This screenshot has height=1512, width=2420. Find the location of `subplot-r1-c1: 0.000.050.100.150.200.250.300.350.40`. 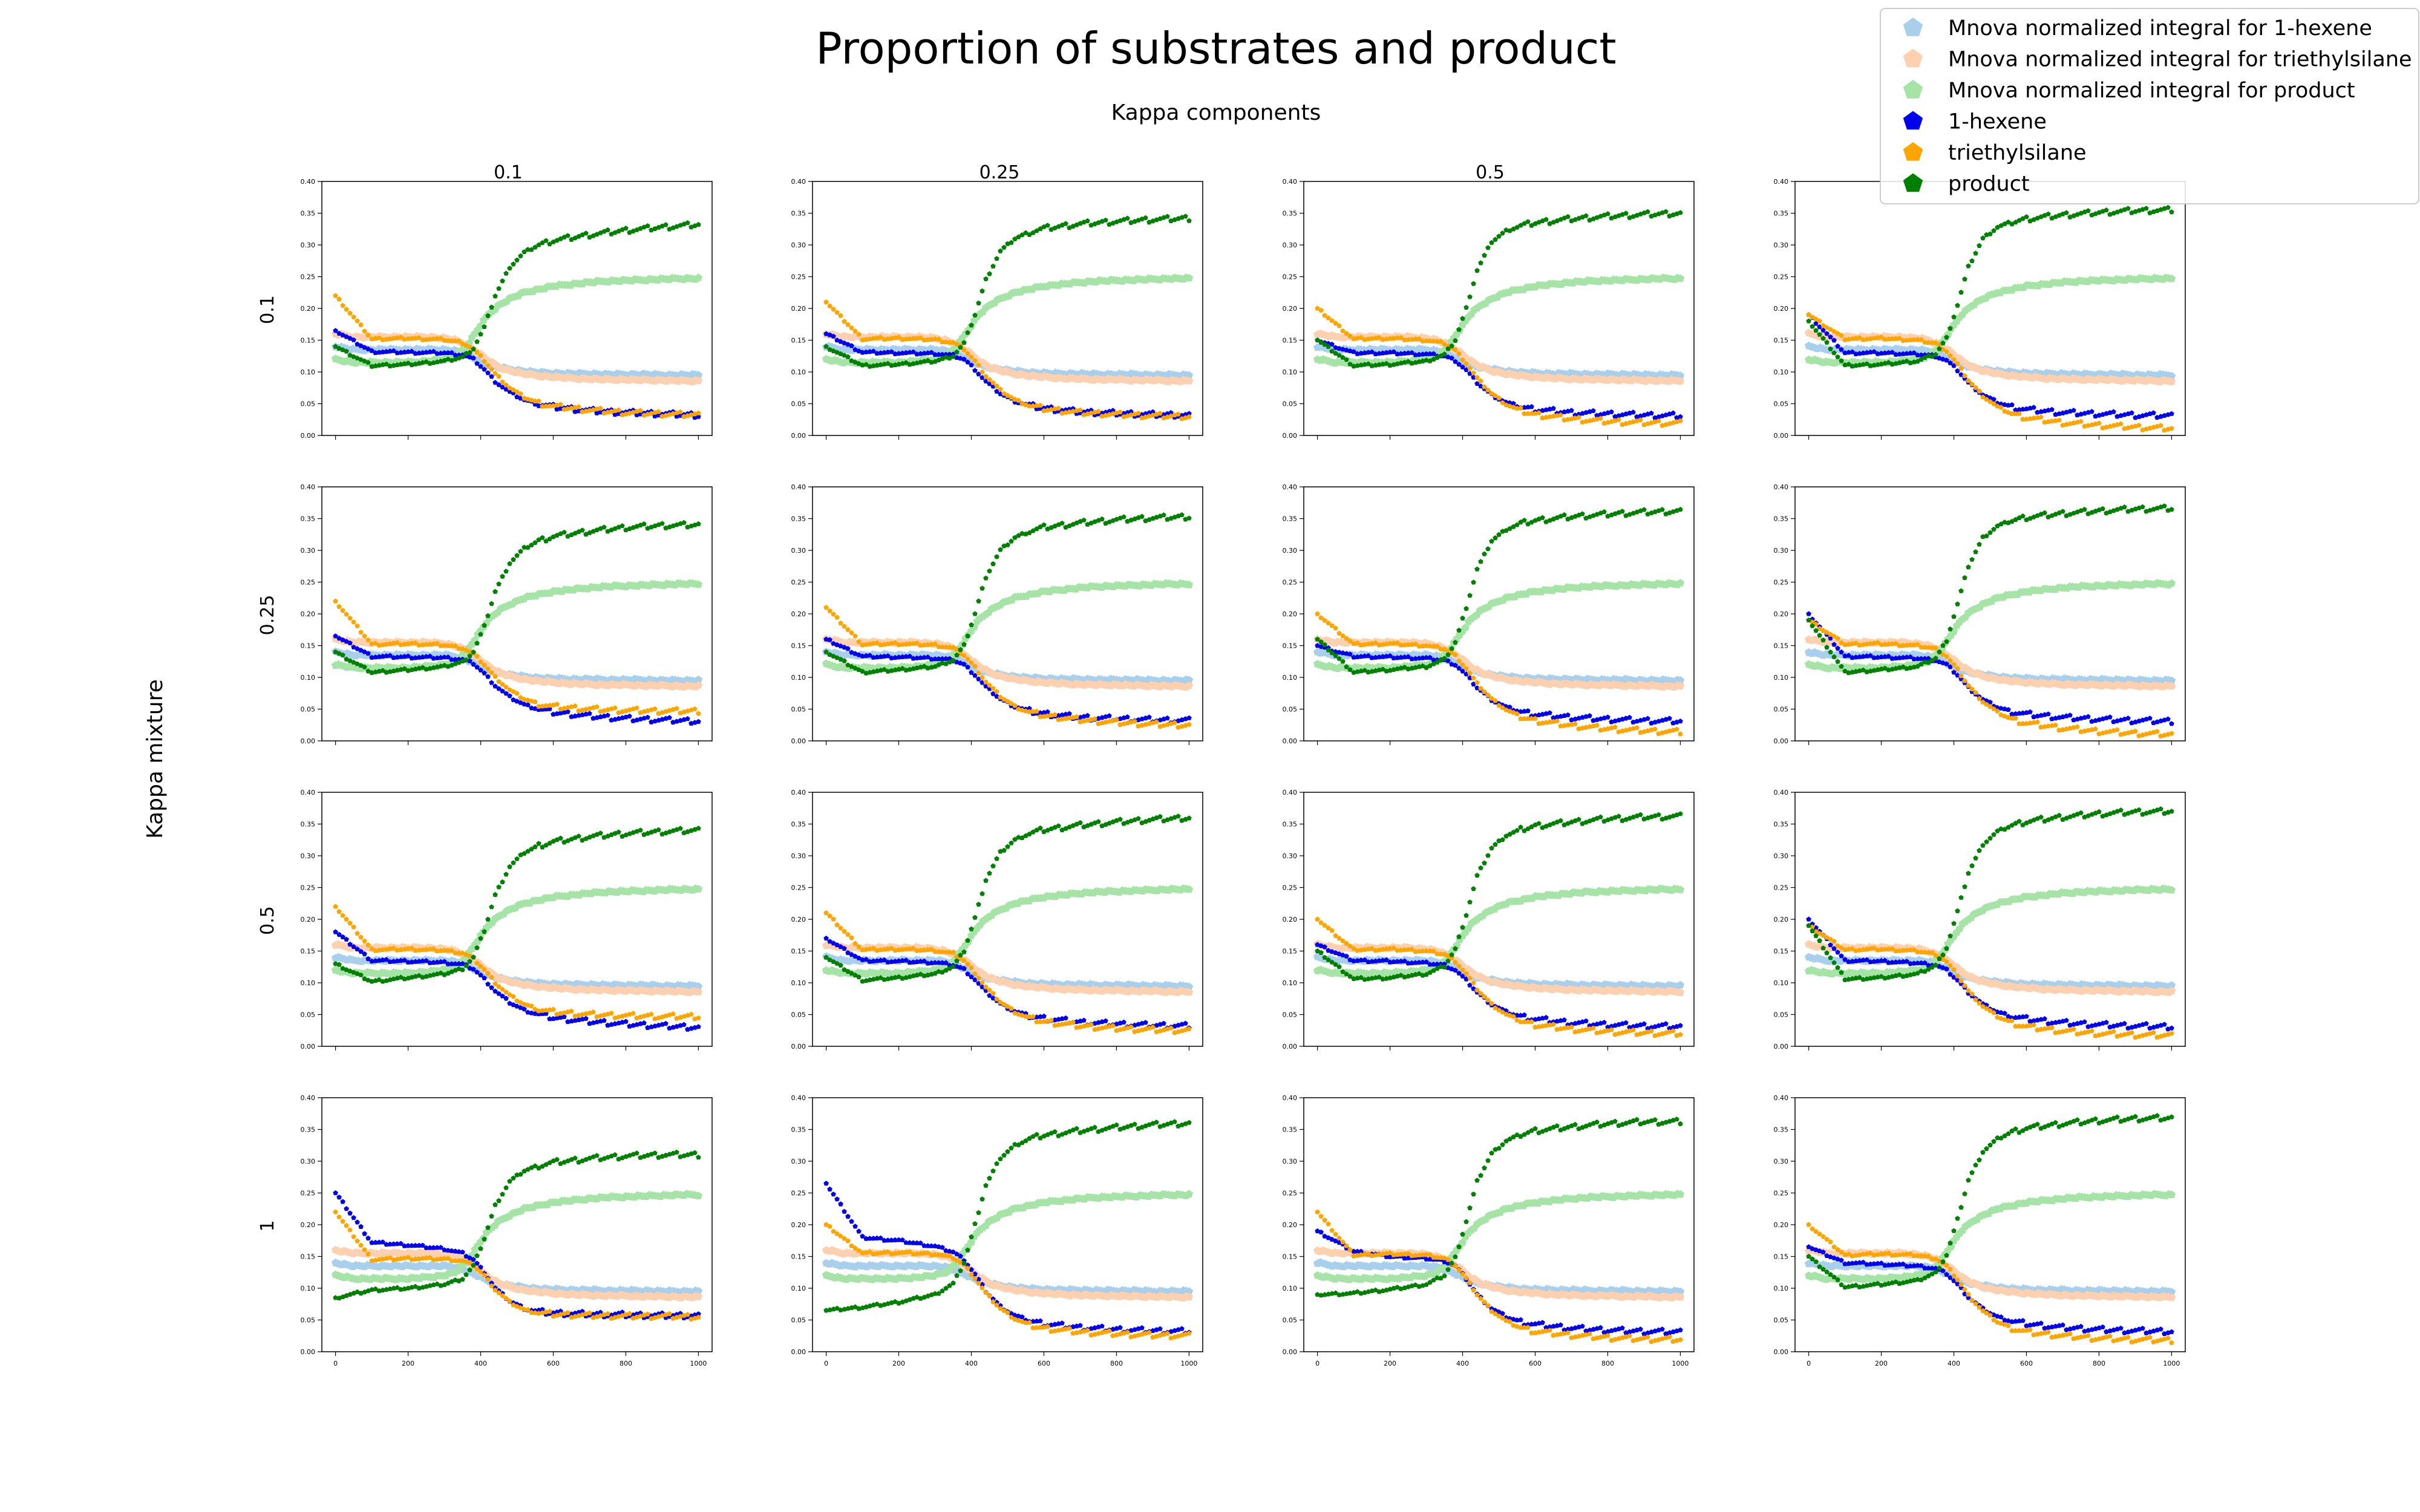

subplot-r1-c1: 0.000.050.100.150.200.250.300.350.40 is located at coordinates (507, 309).